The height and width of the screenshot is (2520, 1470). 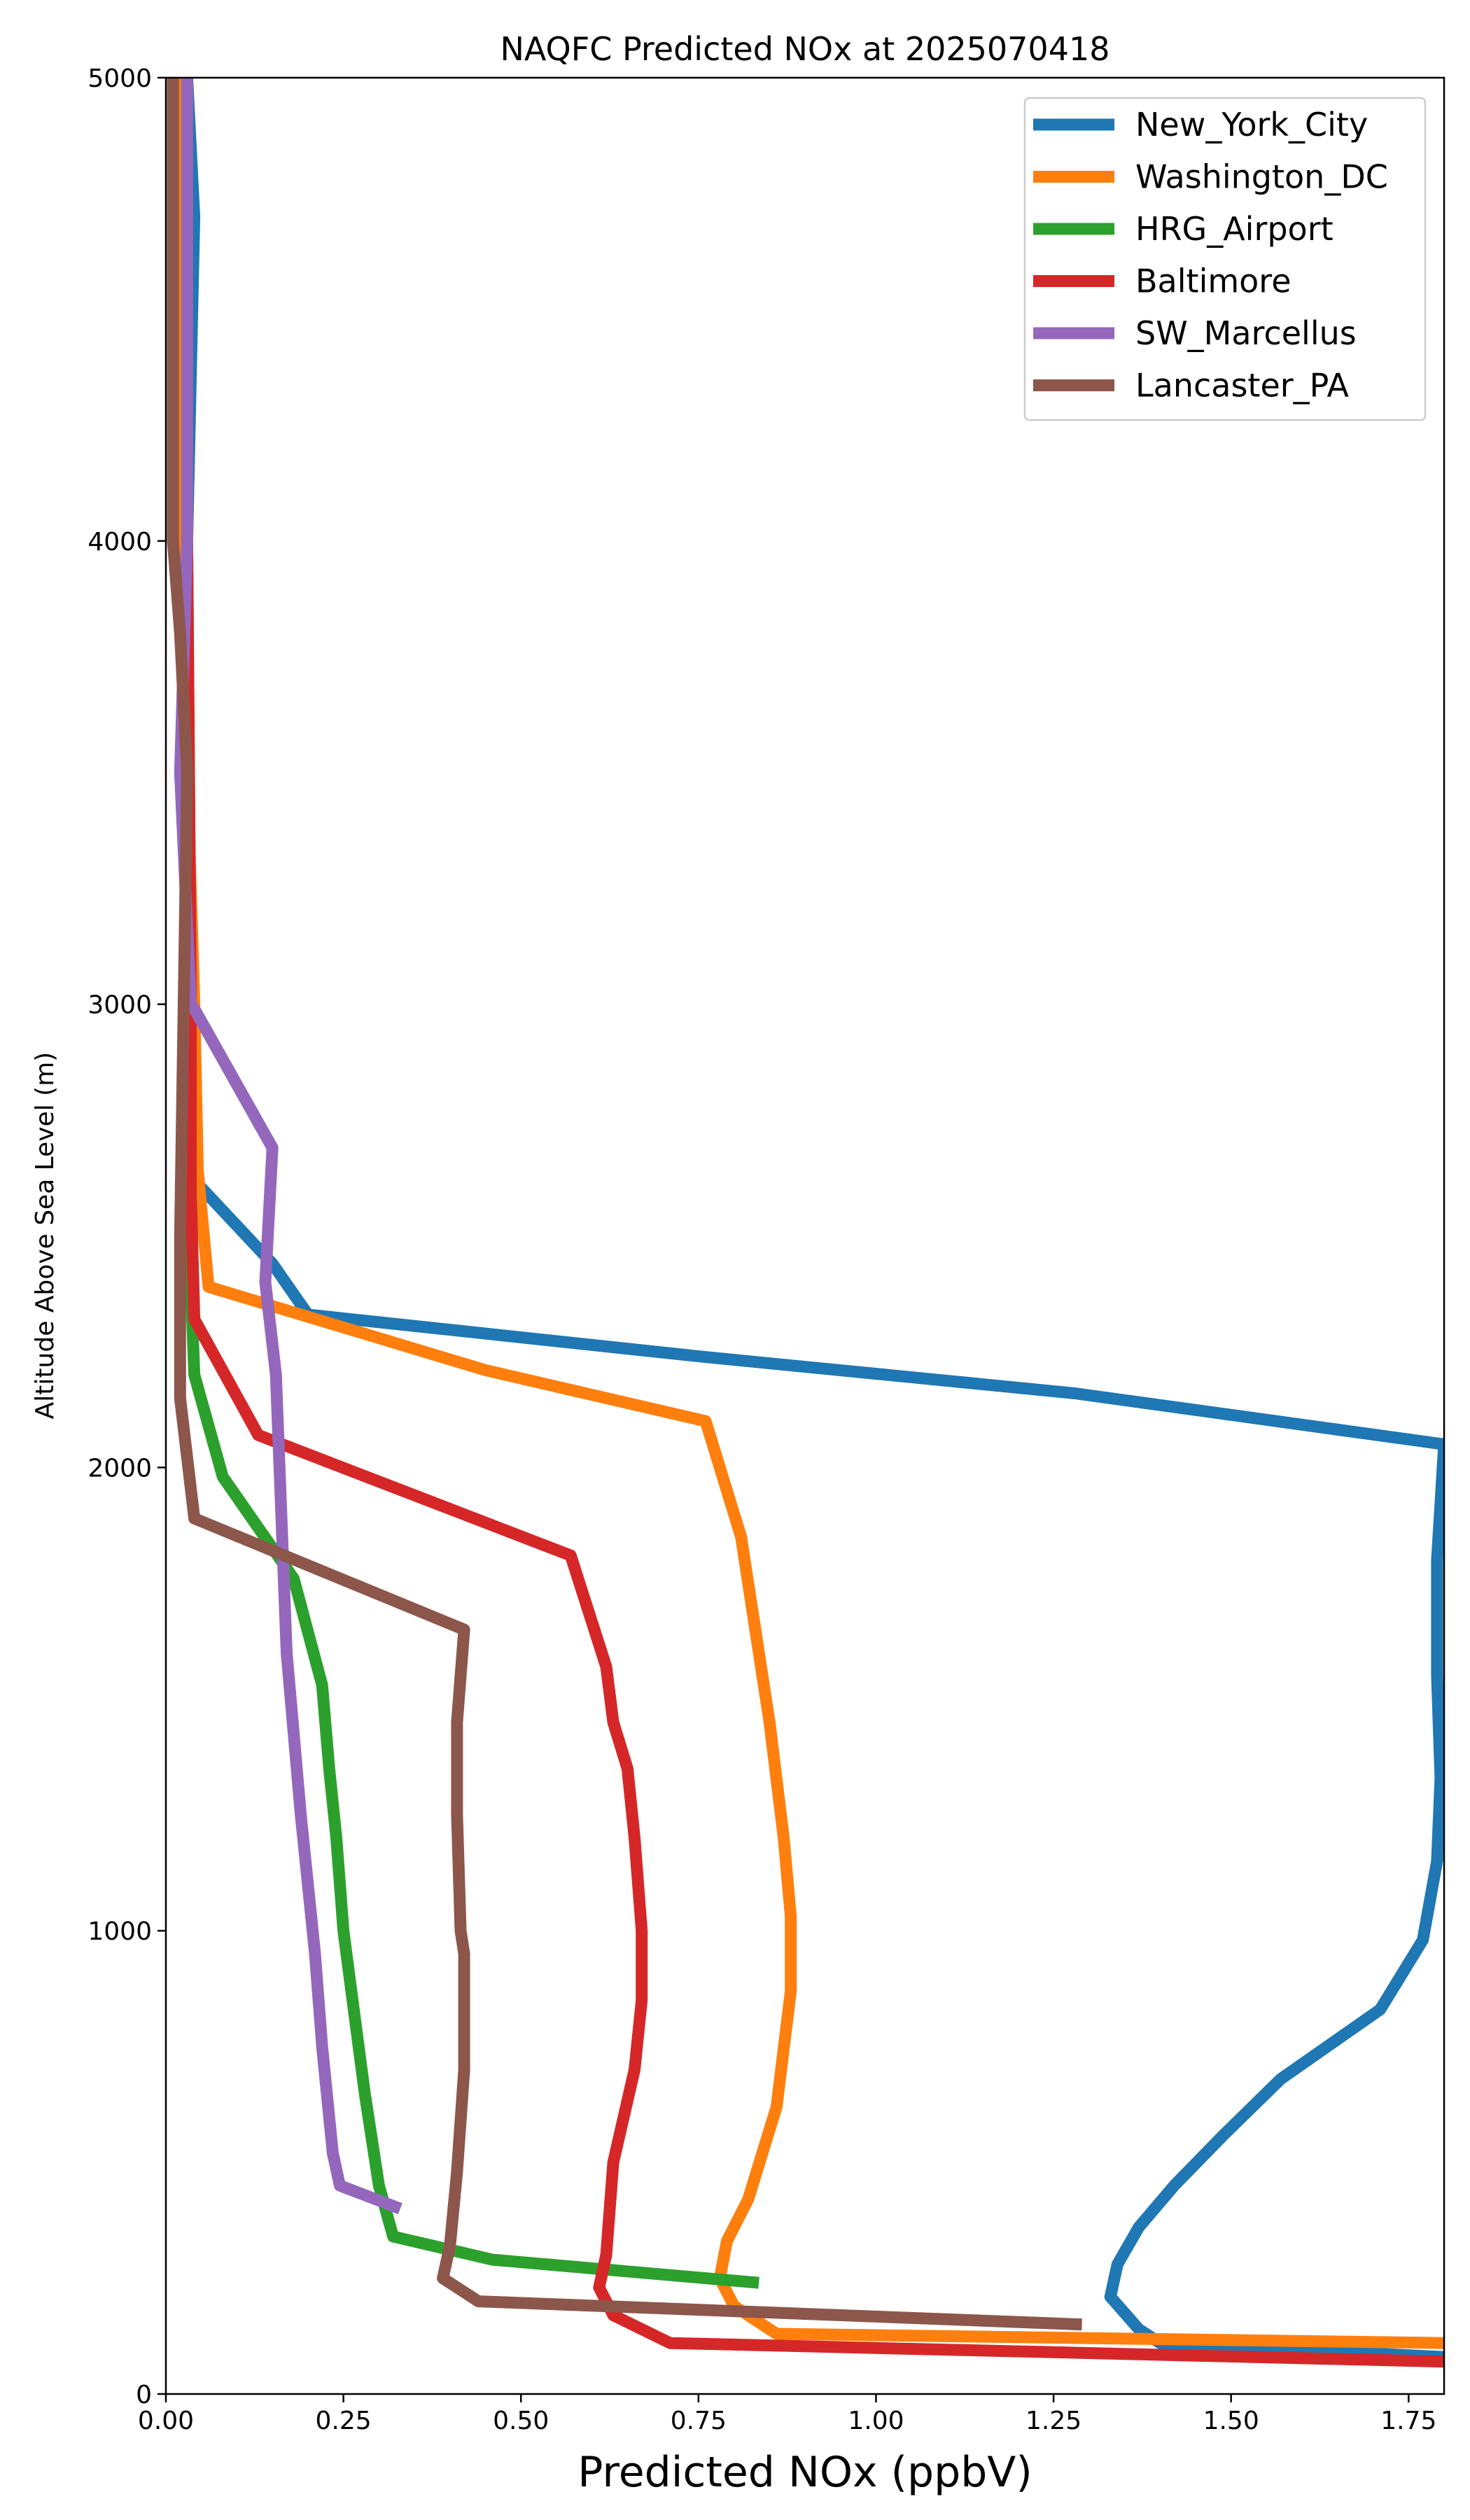 I want to click on x-tick-label: 1.50, so click(x=1231, y=2421).